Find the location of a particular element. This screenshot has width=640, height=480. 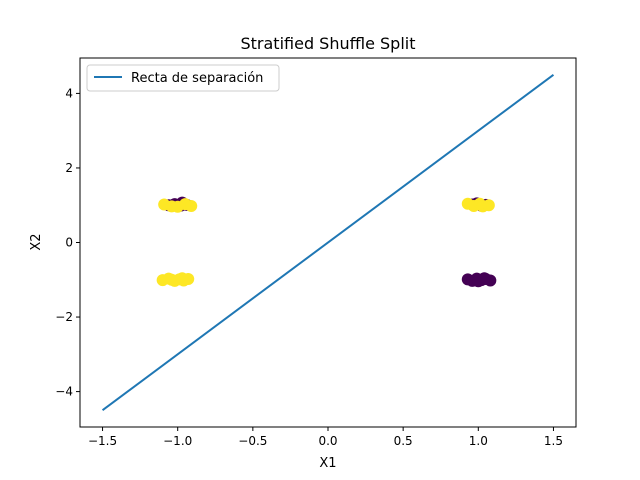

y-tick-label: 4 is located at coordinates (69, 93).